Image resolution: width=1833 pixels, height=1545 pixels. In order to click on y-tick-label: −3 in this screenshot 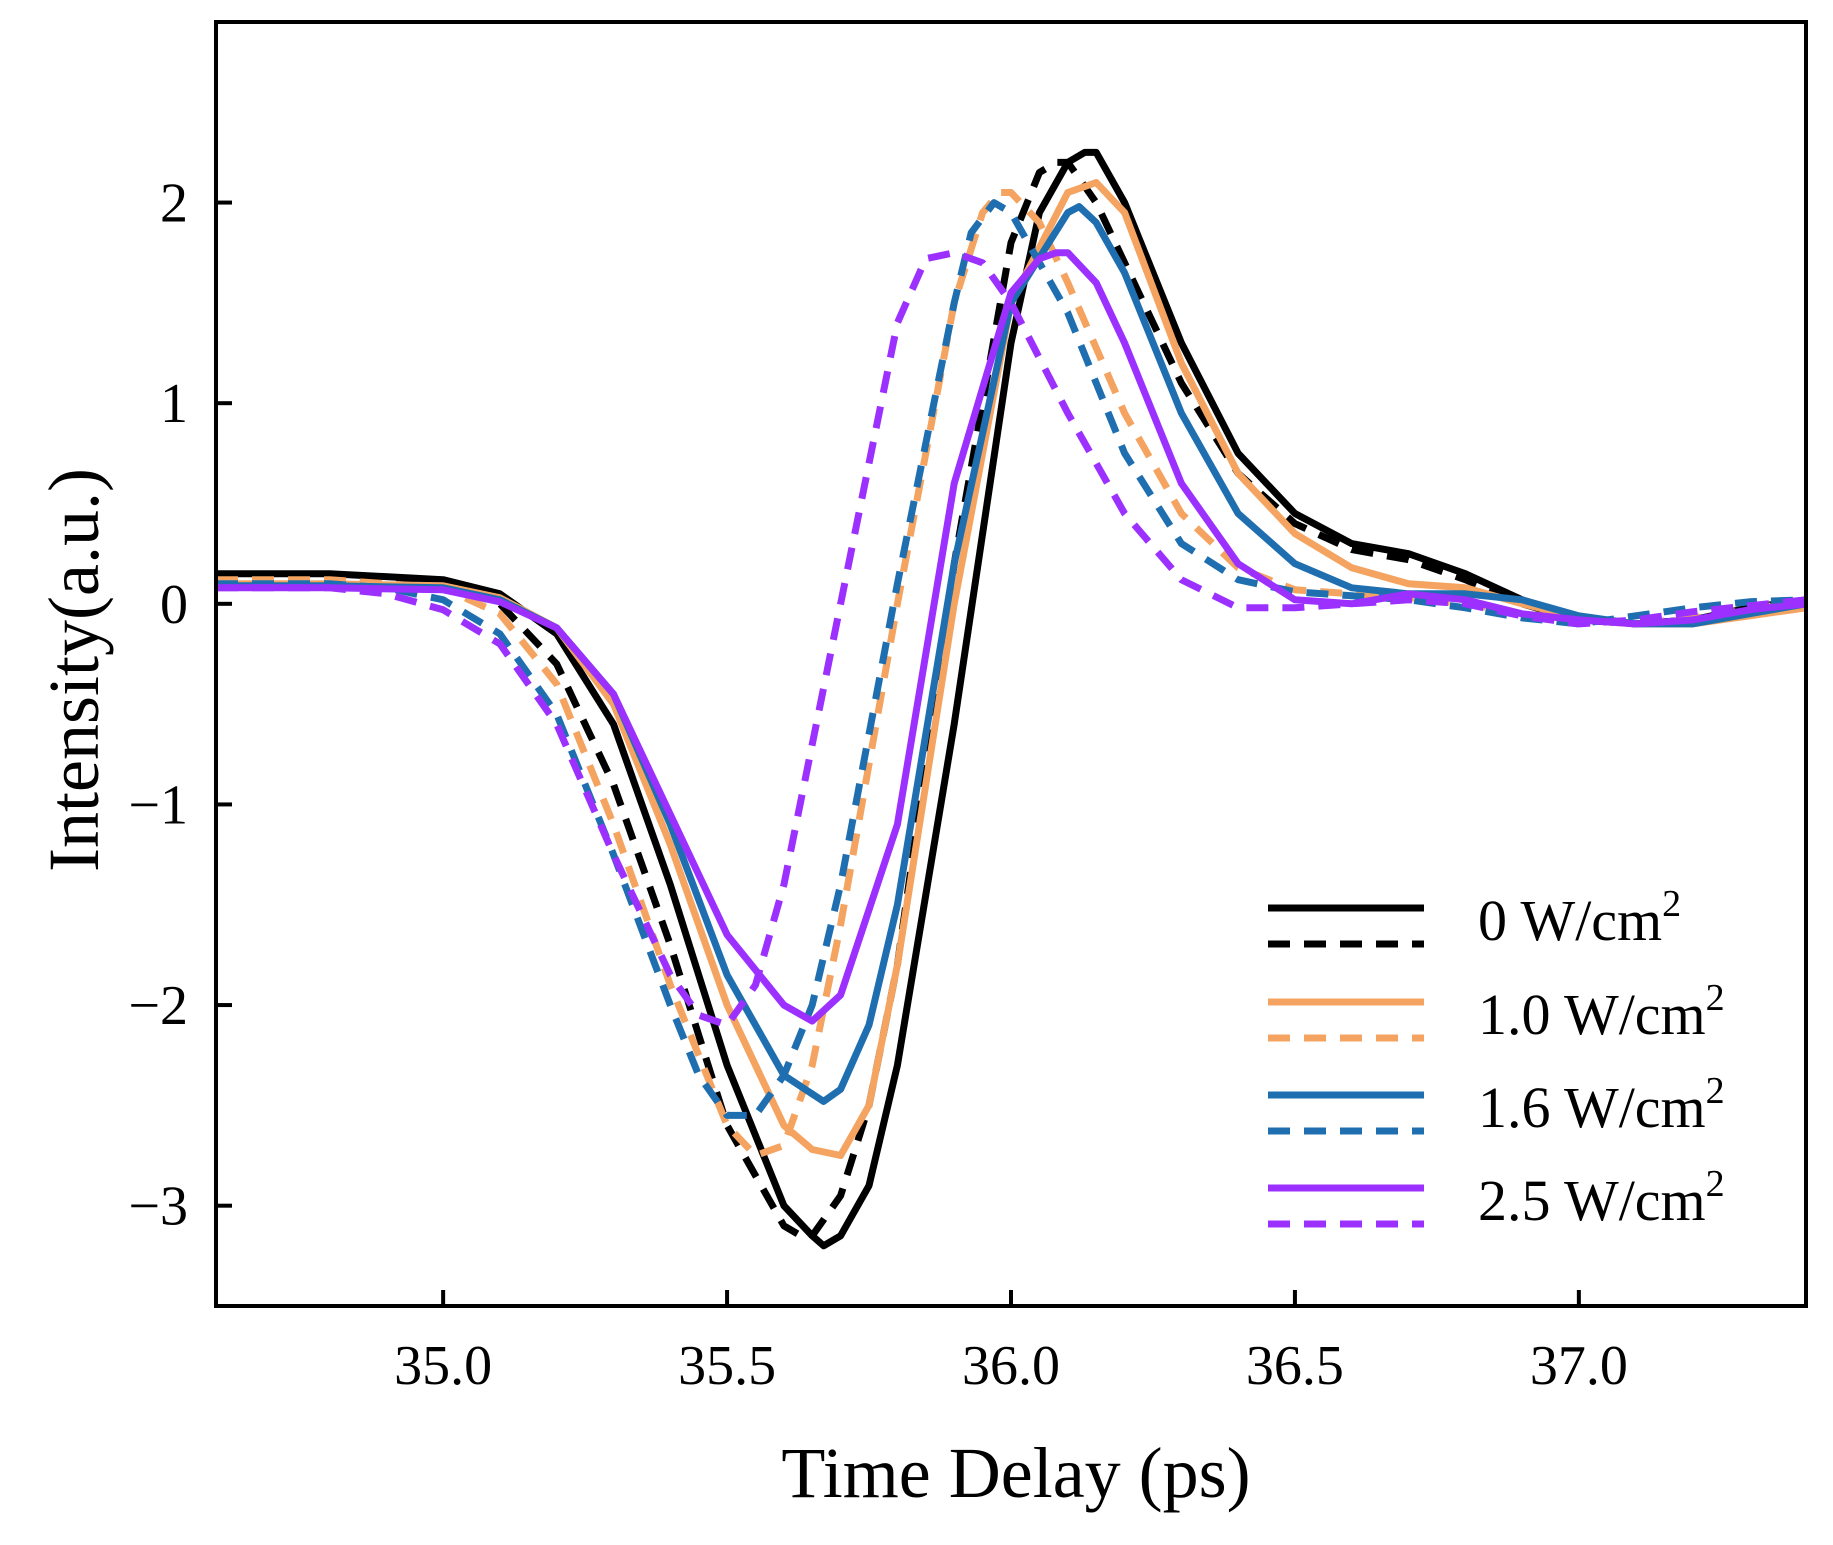, I will do `click(158, 1207)`.